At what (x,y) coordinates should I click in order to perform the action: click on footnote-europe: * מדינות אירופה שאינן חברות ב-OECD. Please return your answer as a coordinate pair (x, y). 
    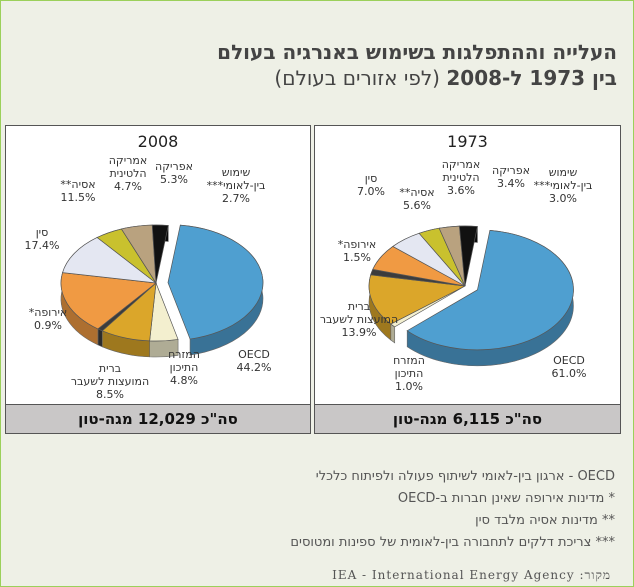
    Looking at the image, I should click on (506, 498).